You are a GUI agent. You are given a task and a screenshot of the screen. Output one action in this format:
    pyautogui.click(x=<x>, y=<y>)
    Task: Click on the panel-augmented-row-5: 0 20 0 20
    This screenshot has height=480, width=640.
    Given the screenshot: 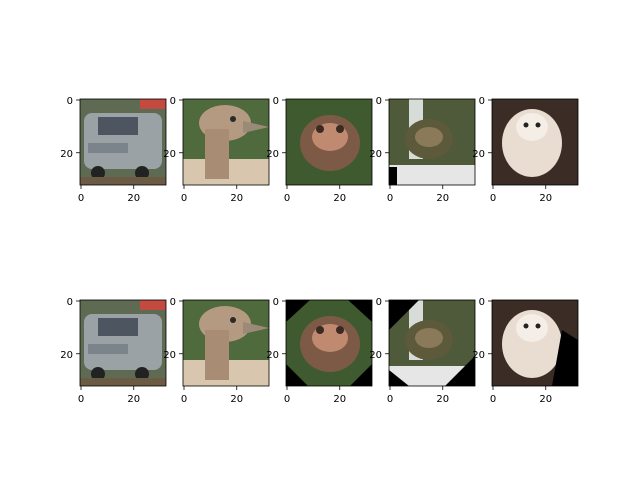 What is the action you would take?
    pyautogui.click(x=525, y=351)
    